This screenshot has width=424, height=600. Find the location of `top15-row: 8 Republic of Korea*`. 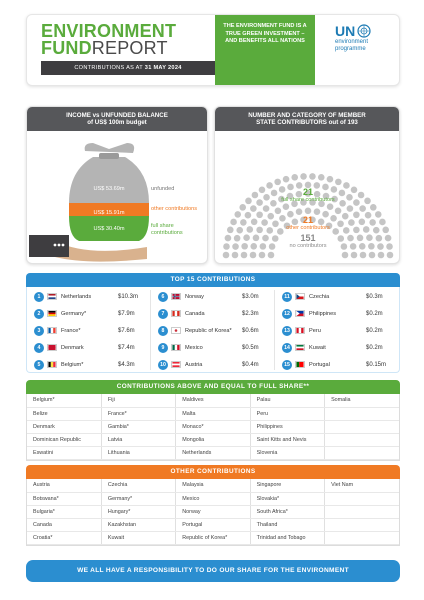

top15-row: 8 Republic of Korea* is located at coordinates (199, 330).